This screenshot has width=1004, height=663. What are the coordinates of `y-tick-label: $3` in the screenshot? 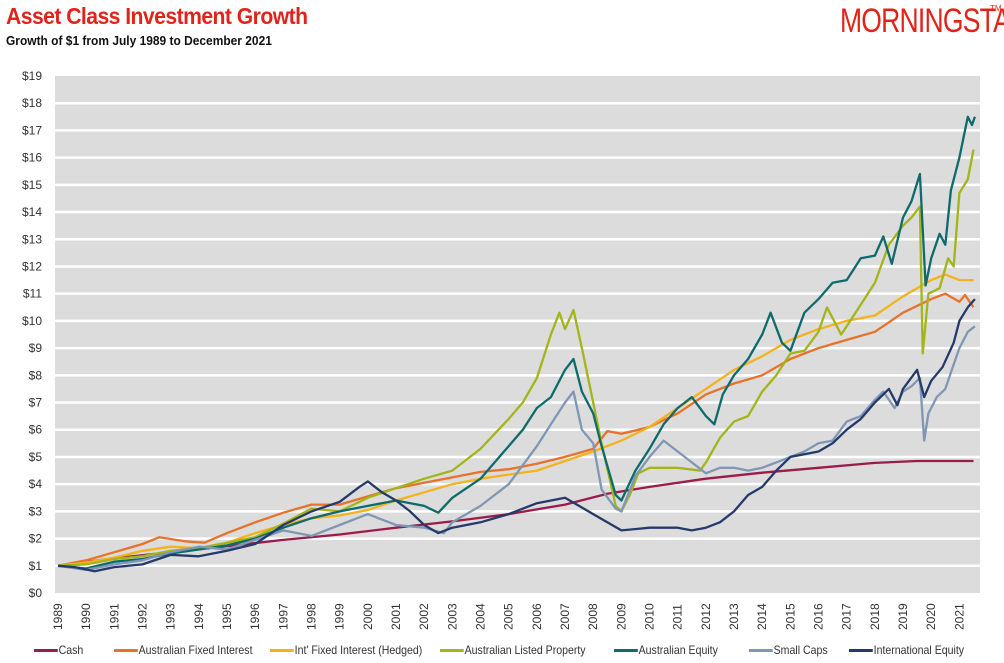 It's located at (36, 511).